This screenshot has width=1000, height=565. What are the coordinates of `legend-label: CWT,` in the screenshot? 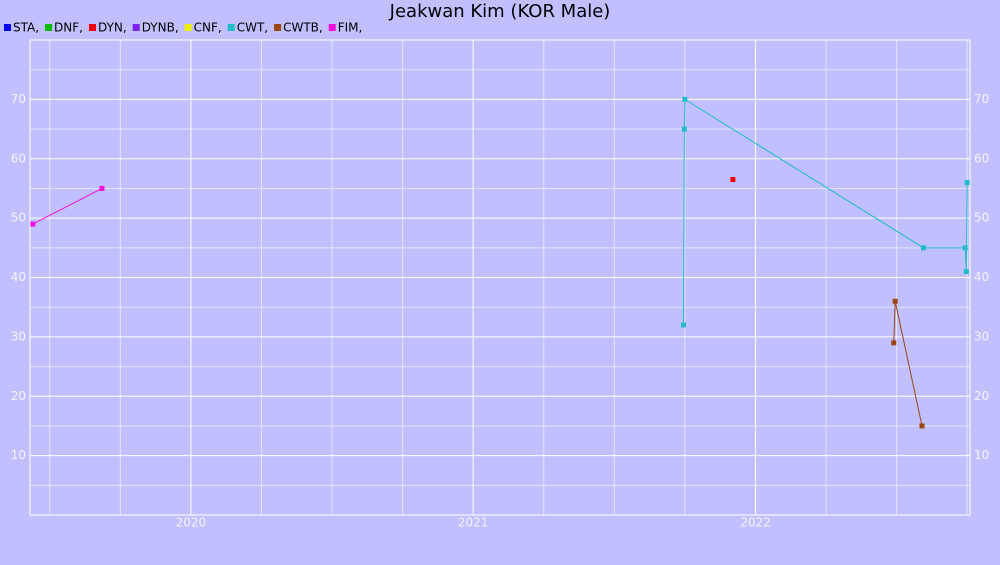 It's located at (252, 28).